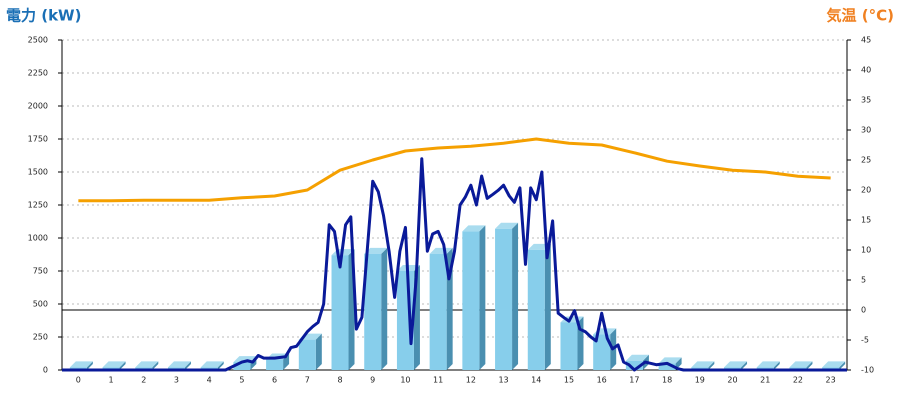 Image resolution: width=900 pixels, height=404 pixels. I want to click on y2-tick-label: 35, so click(866, 100).